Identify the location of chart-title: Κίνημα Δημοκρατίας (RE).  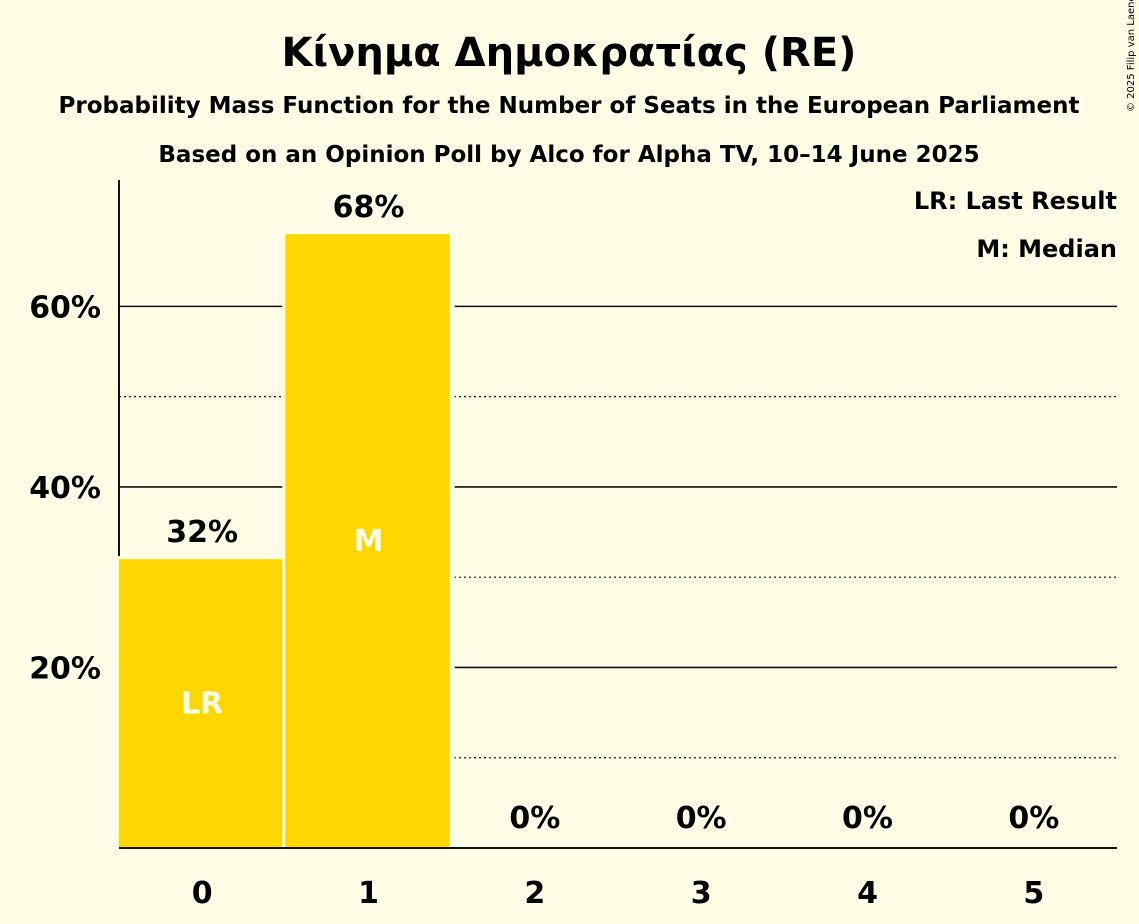
(569, 53).